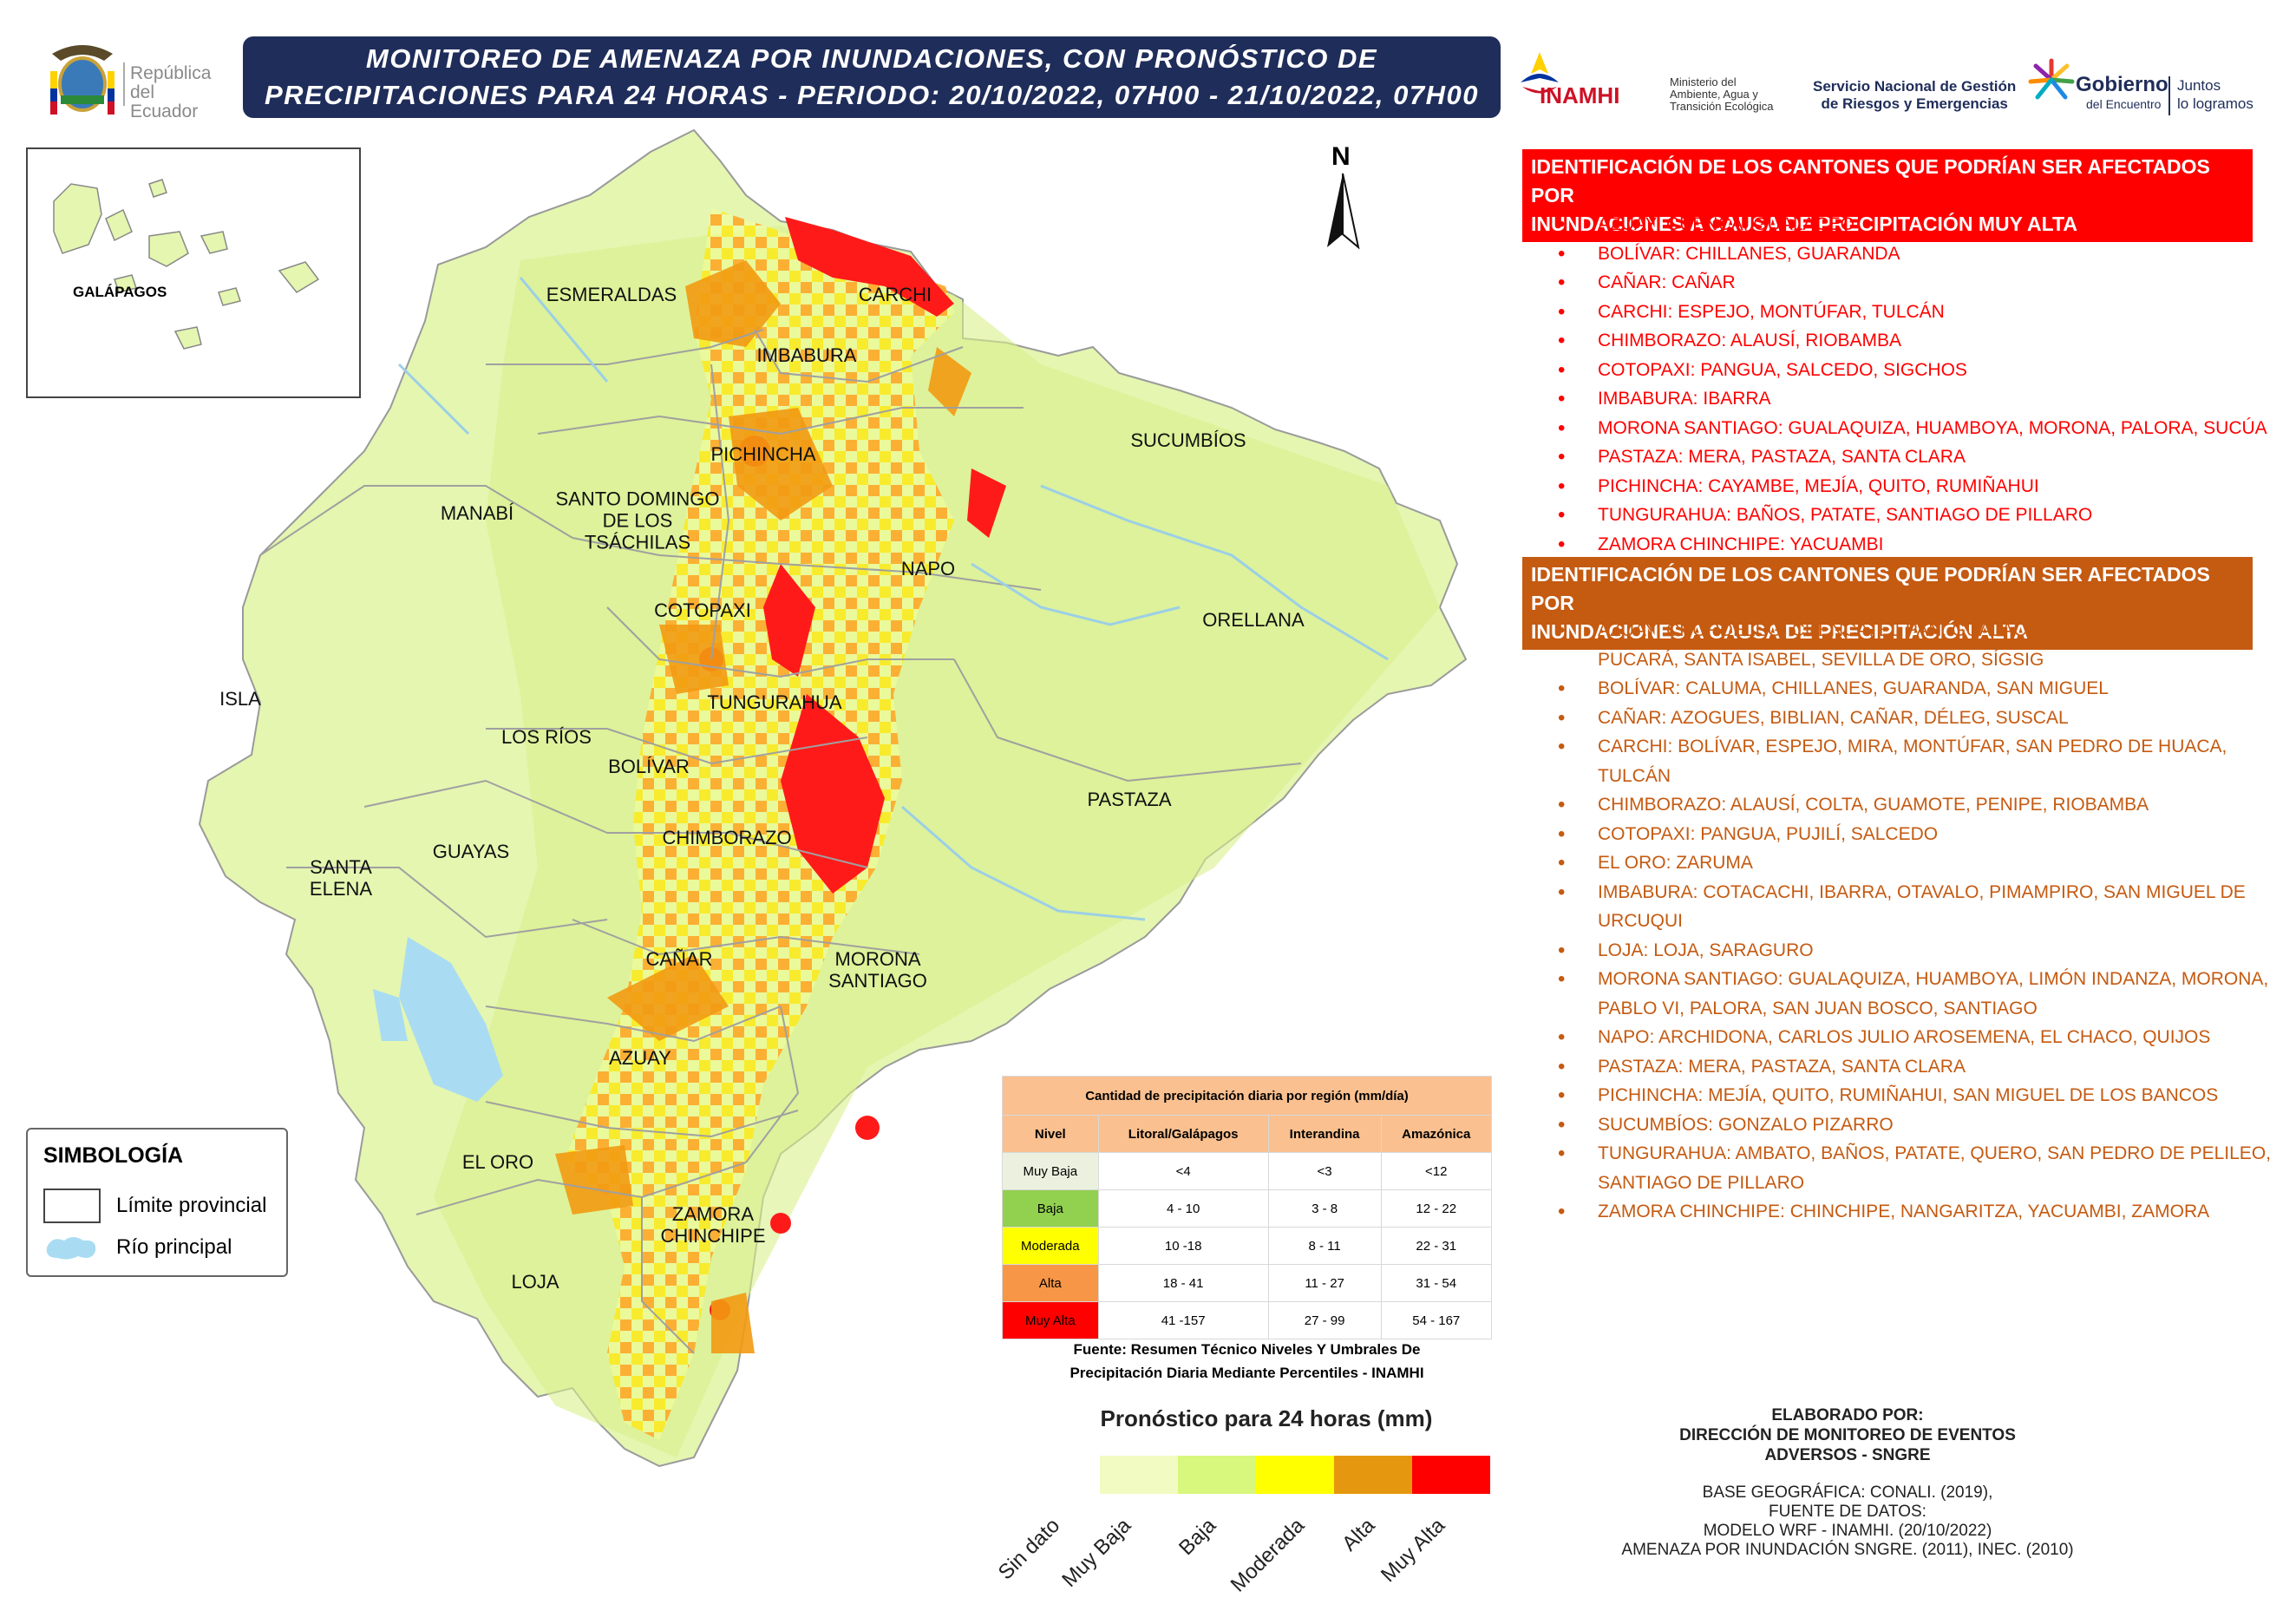 Image resolution: width=2296 pixels, height=1624 pixels. I want to click on credits-b3: MODELO WRF - INAMHI. (20/10/2022), so click(1847, 1531).